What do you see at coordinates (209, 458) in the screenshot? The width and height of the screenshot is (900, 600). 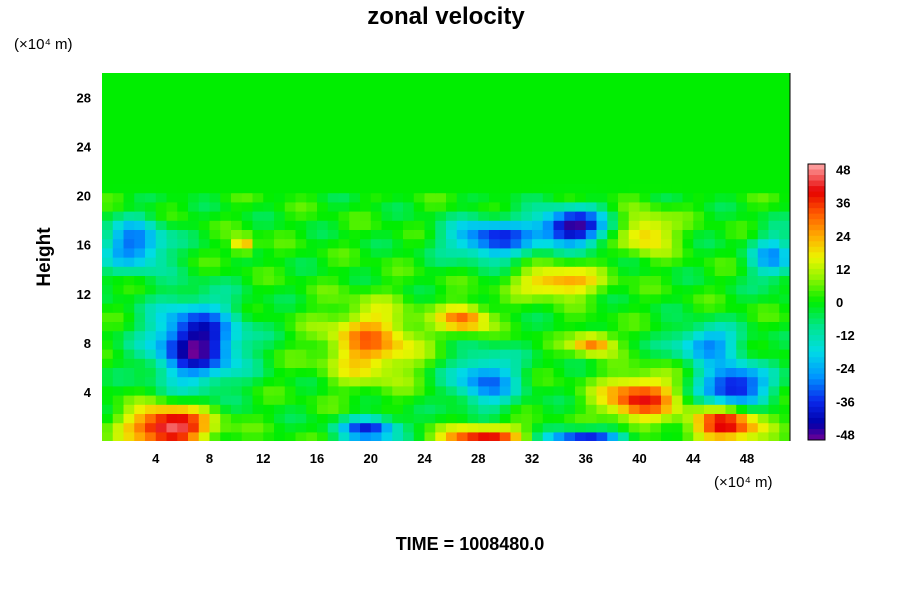 I see `x-tick-label: 8` at bounding box center [209, 458].